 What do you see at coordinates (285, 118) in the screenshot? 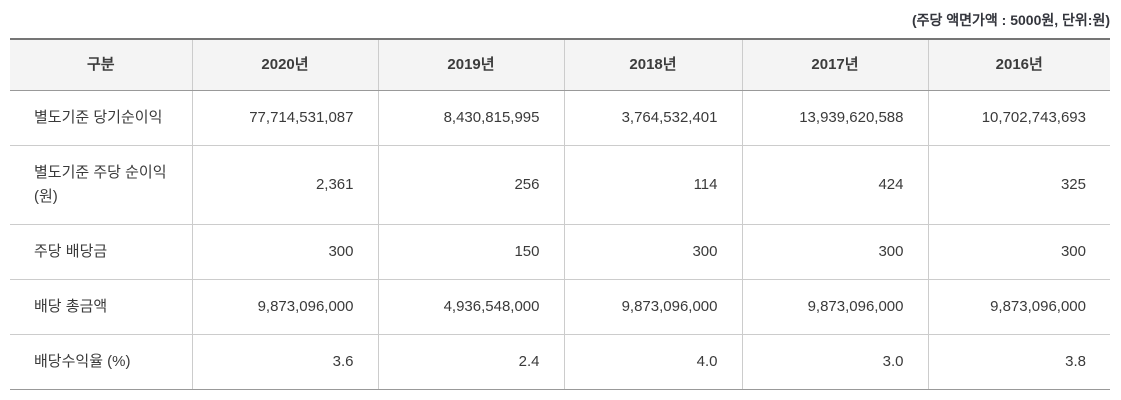
I see `cell-value: 77,714,531,087` at bounding box center [285, 118].